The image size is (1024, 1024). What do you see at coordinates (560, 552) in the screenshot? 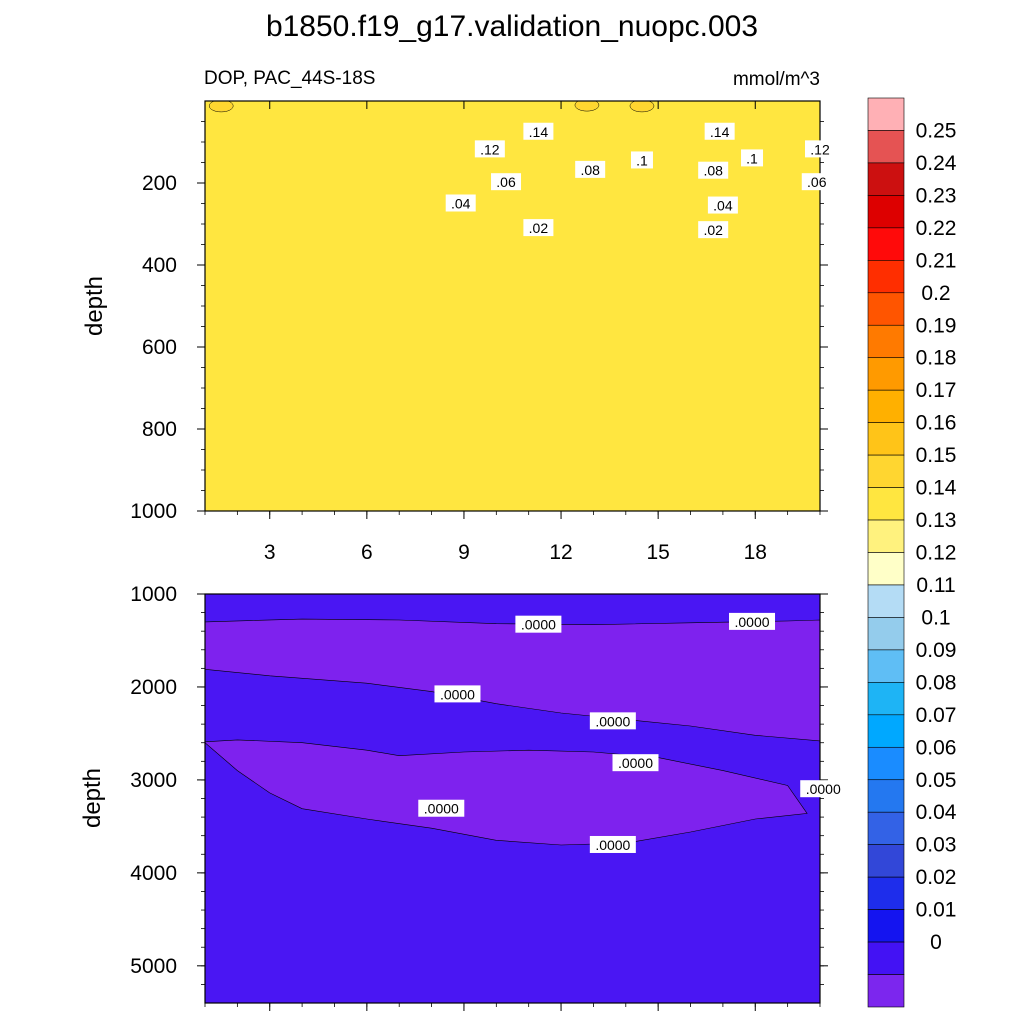
I see `upper-x-tick-label: 12` at bounding box center [560, 552].